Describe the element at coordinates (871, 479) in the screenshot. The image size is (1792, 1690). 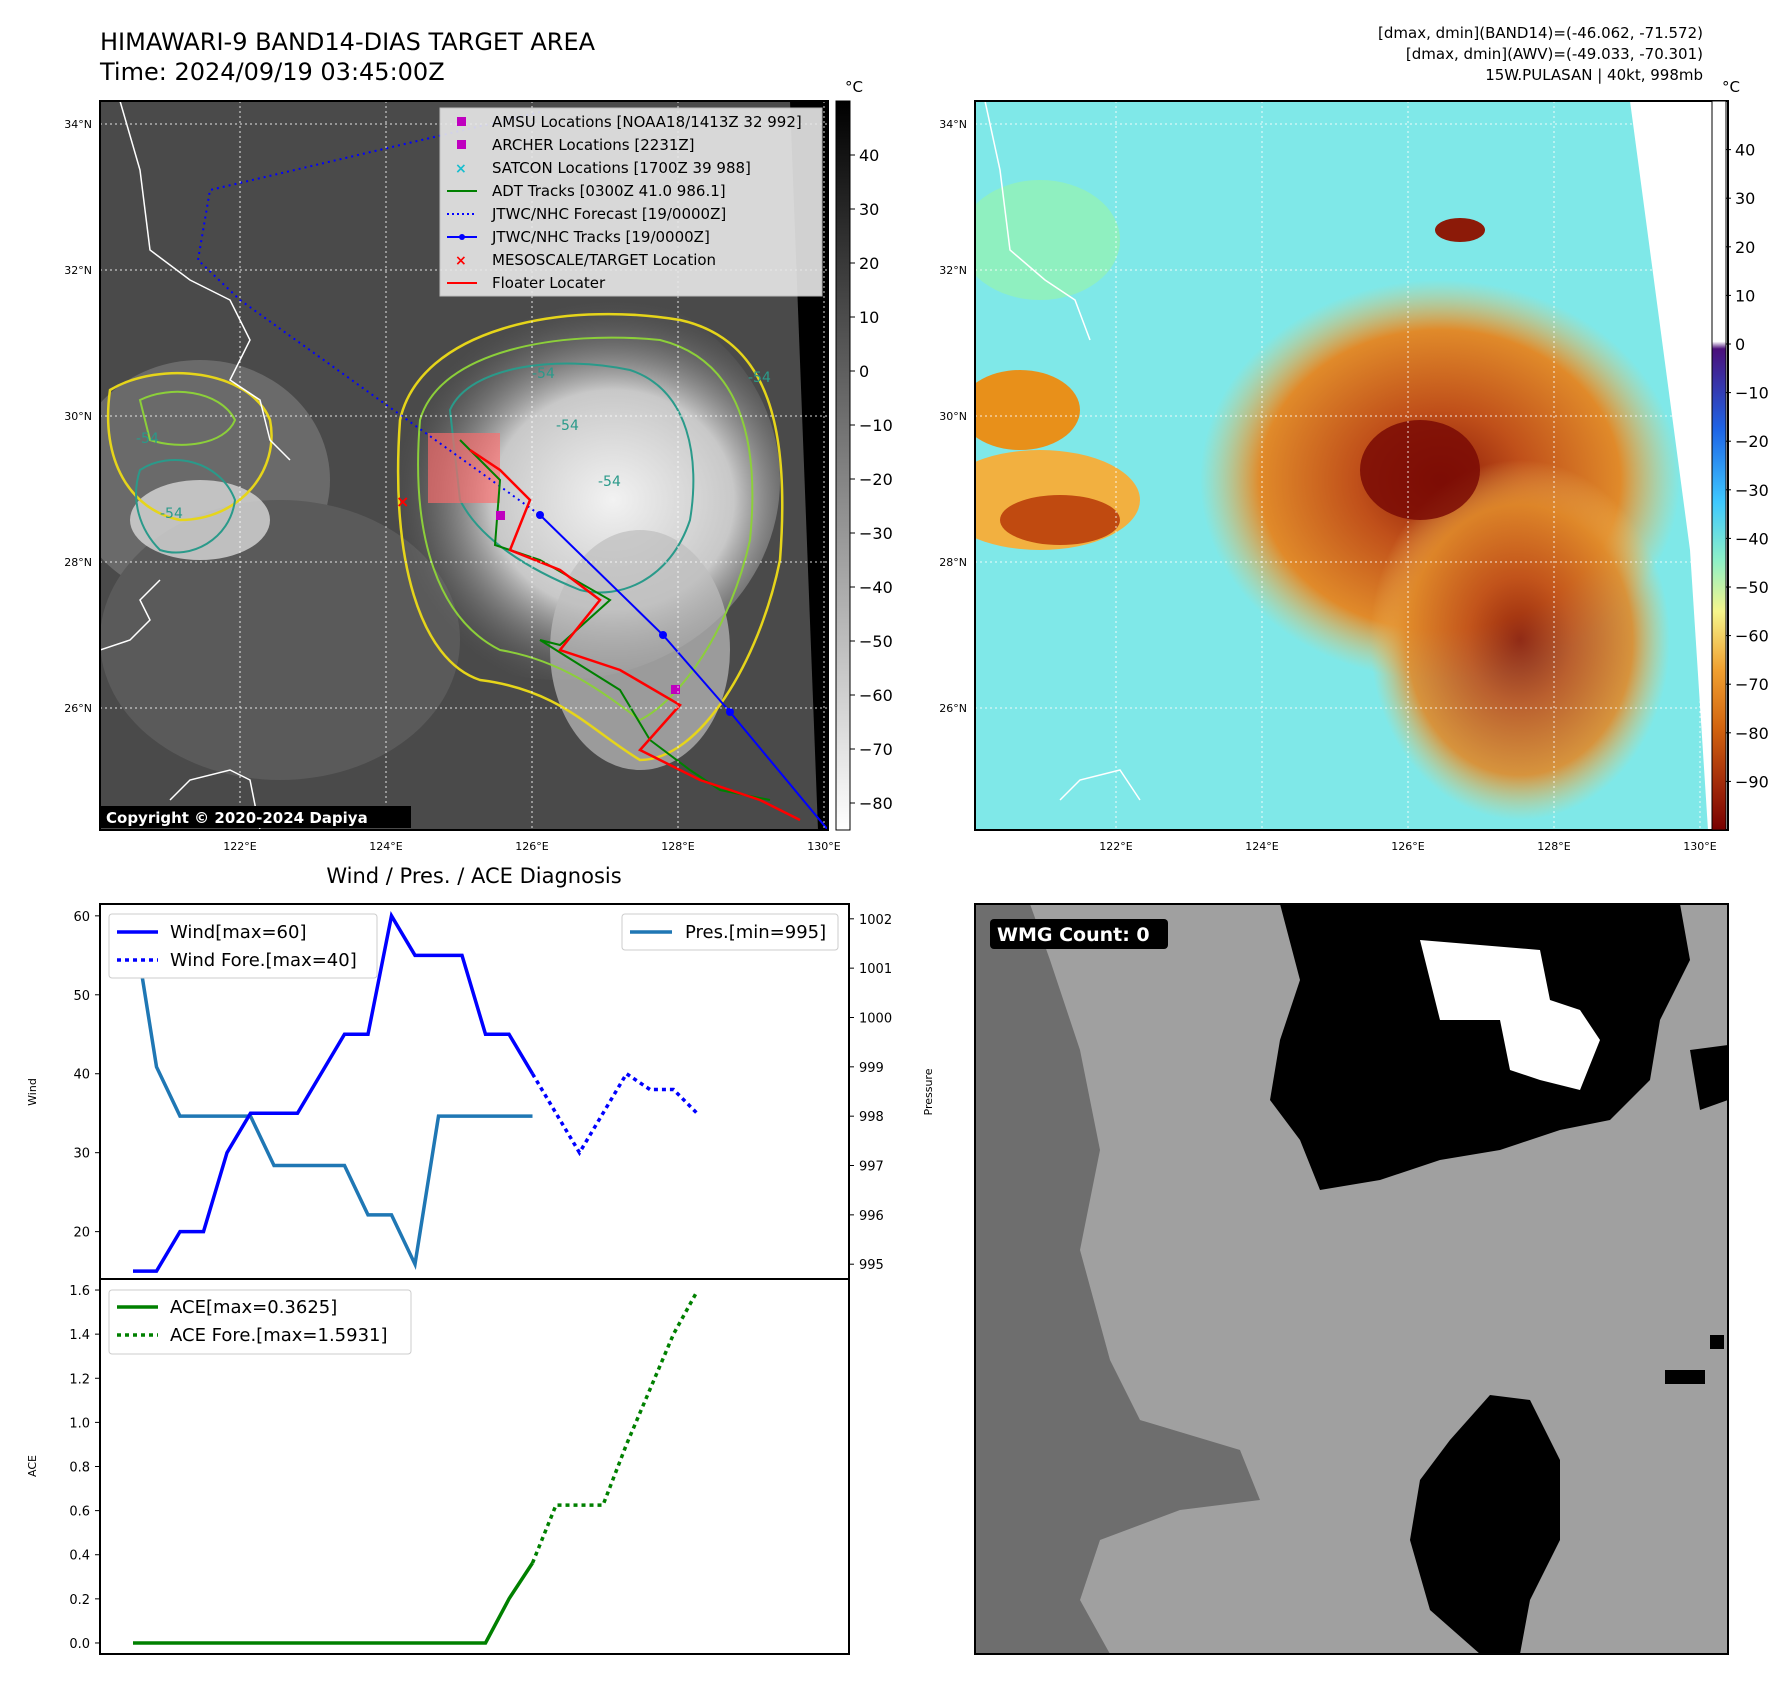
I see `ir-colorbar-ticks: 40 30 20 10 0 −10 −20 −30 −40 −50 −60 −70 −80` at that location.